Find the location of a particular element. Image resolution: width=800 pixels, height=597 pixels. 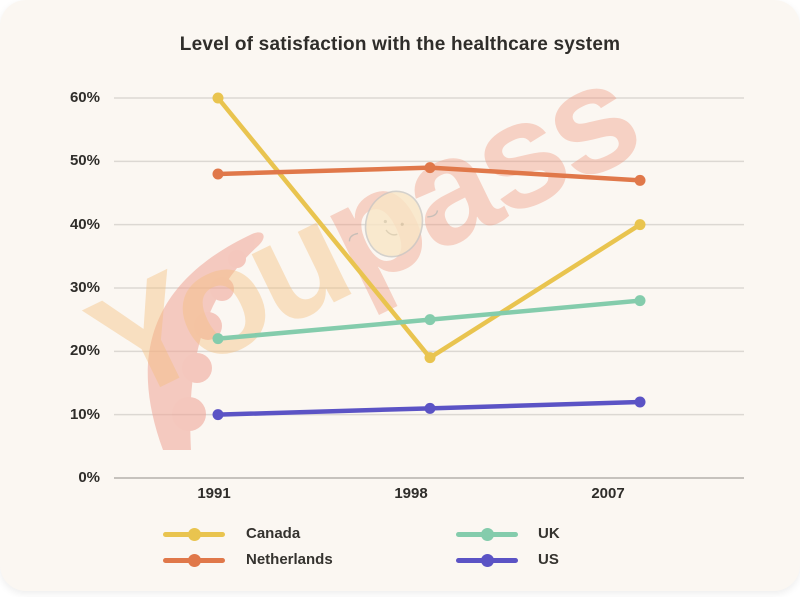

data-point-netherlands-1991 is located at coordinates (218, 174).